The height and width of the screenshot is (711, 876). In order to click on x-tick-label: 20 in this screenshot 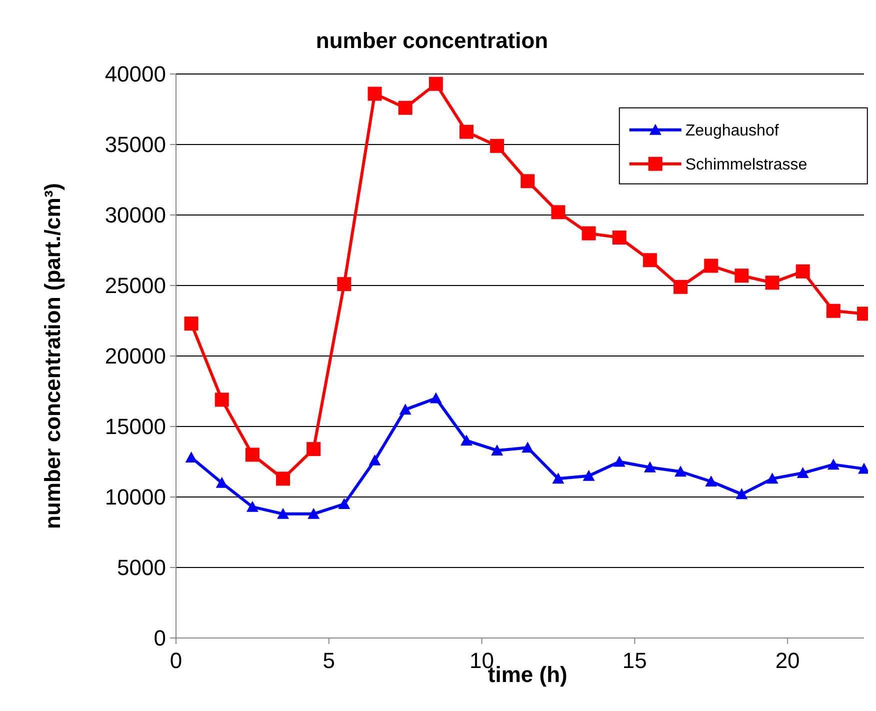, I will do `click(787, 660)`.